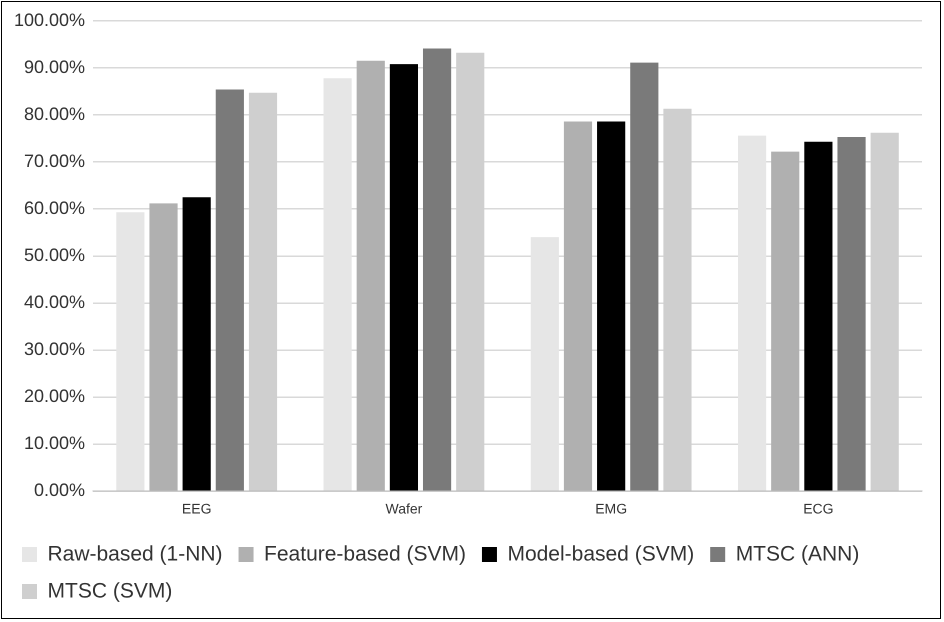  I want to click on y-tick-label: 70.00%, so click(55, 160).